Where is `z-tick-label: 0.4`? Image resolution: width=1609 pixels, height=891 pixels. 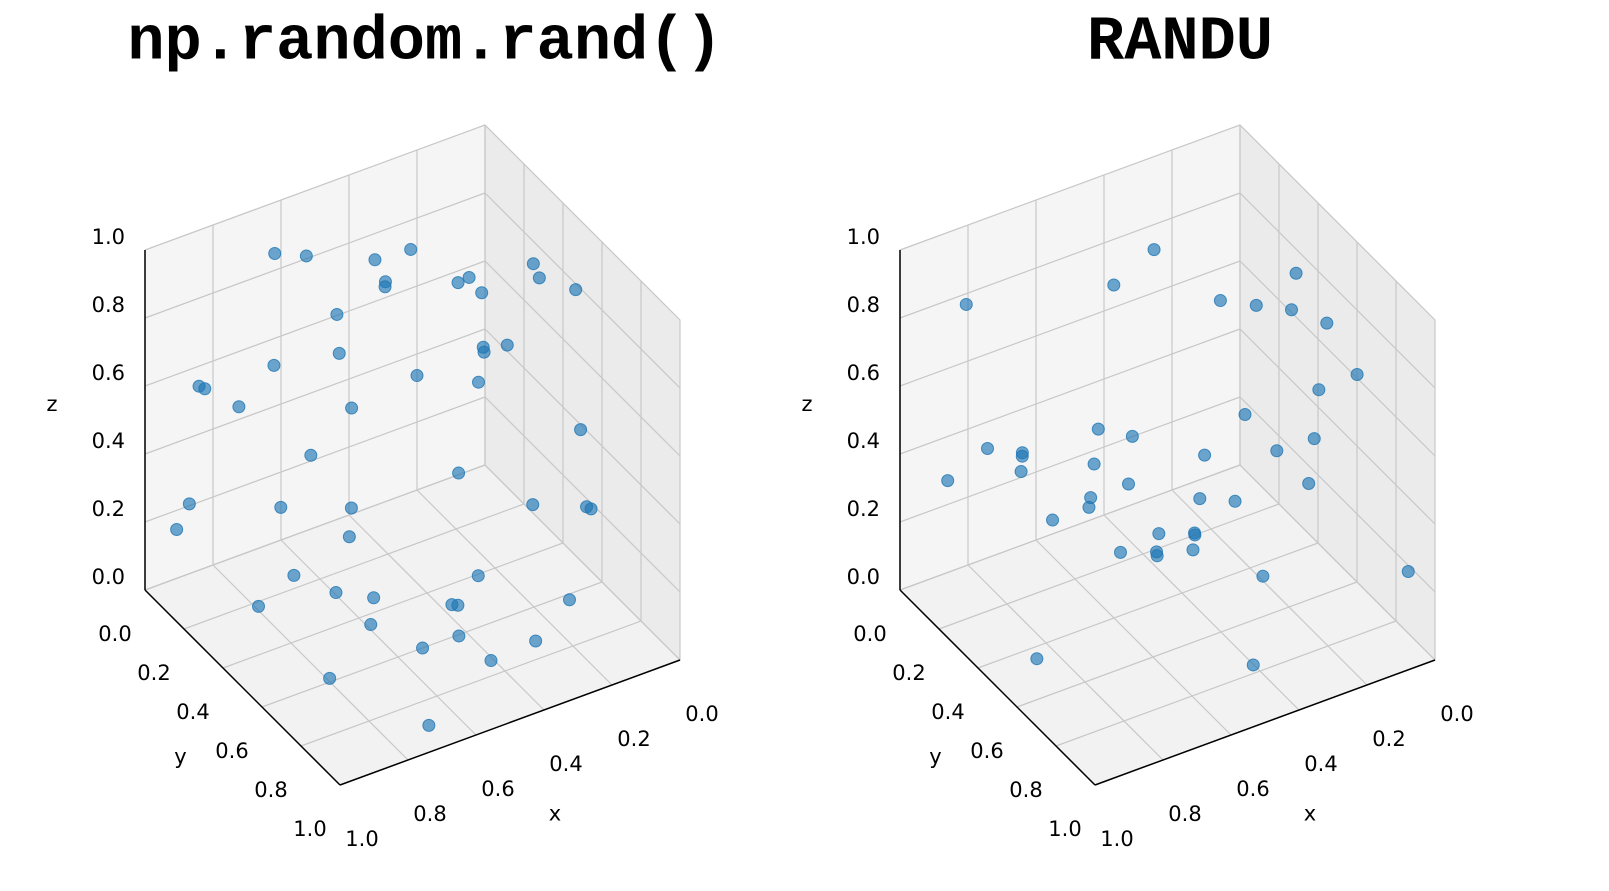 z-tick-label: 0.4 is located at coordinates (108, 441).